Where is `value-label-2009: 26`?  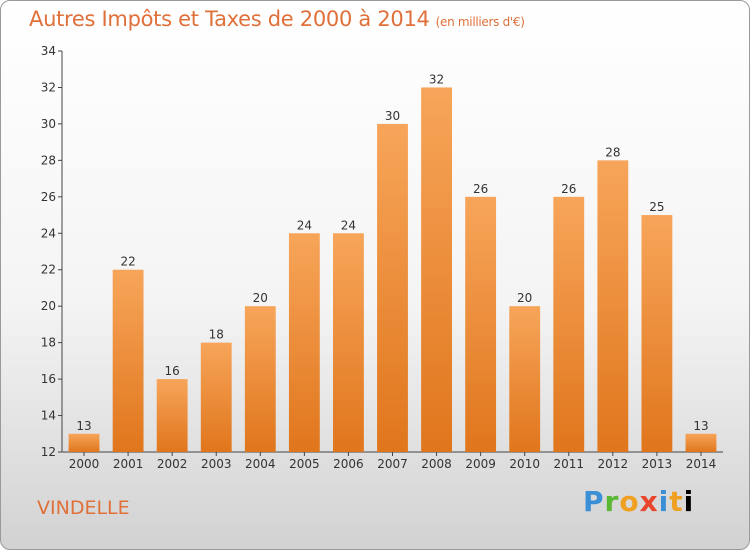 value-label-2009: 26 is located at coordinates (480, 189).